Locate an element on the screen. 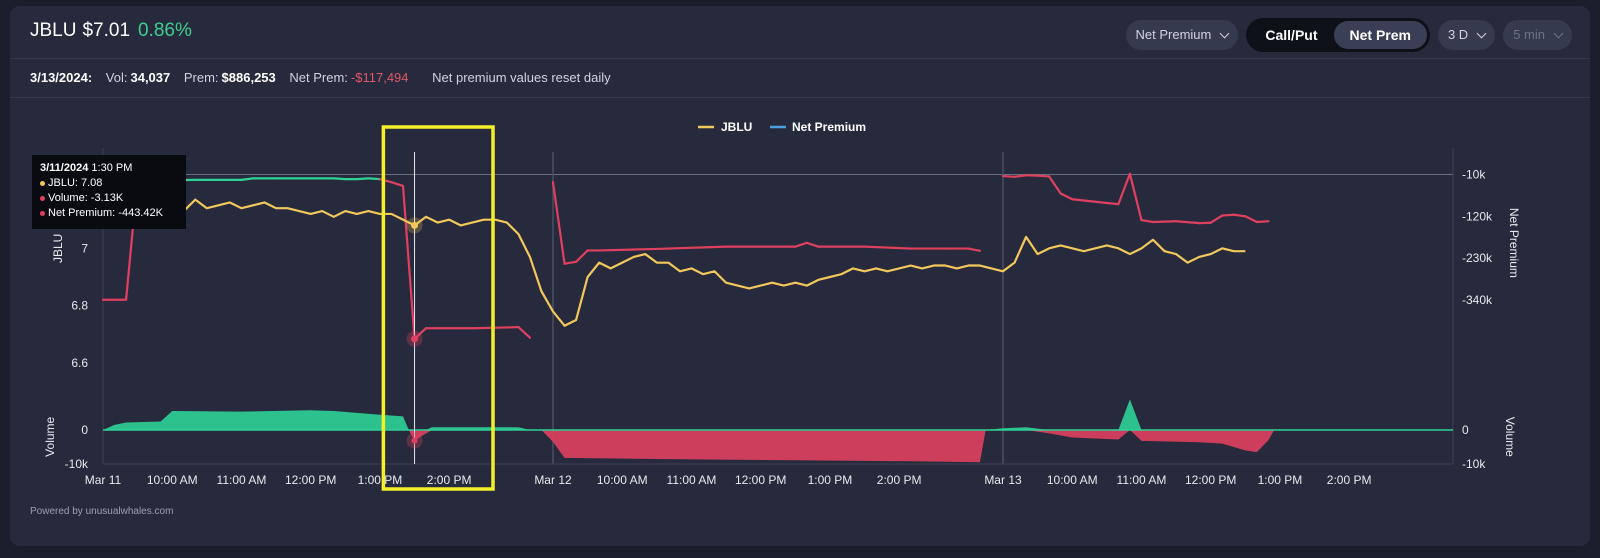 Image resolution: width=1600 pixels, height=558 pixels. price-tick-label: 7 is located at coordinates (84, 248).